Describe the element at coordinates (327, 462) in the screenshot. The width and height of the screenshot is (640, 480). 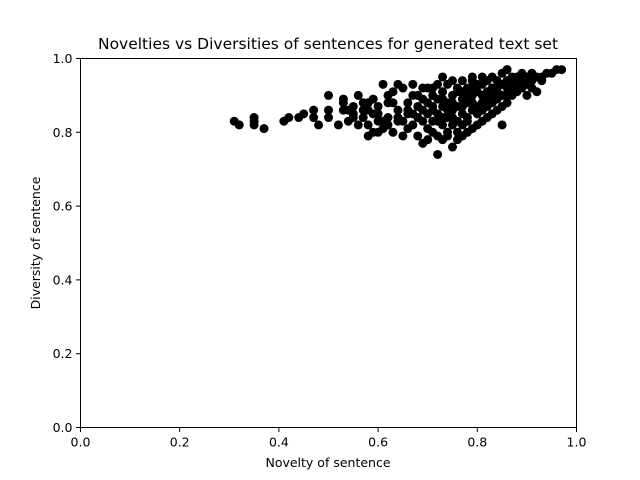
I see `x-axis-label: Novelty of sentence` at that location.